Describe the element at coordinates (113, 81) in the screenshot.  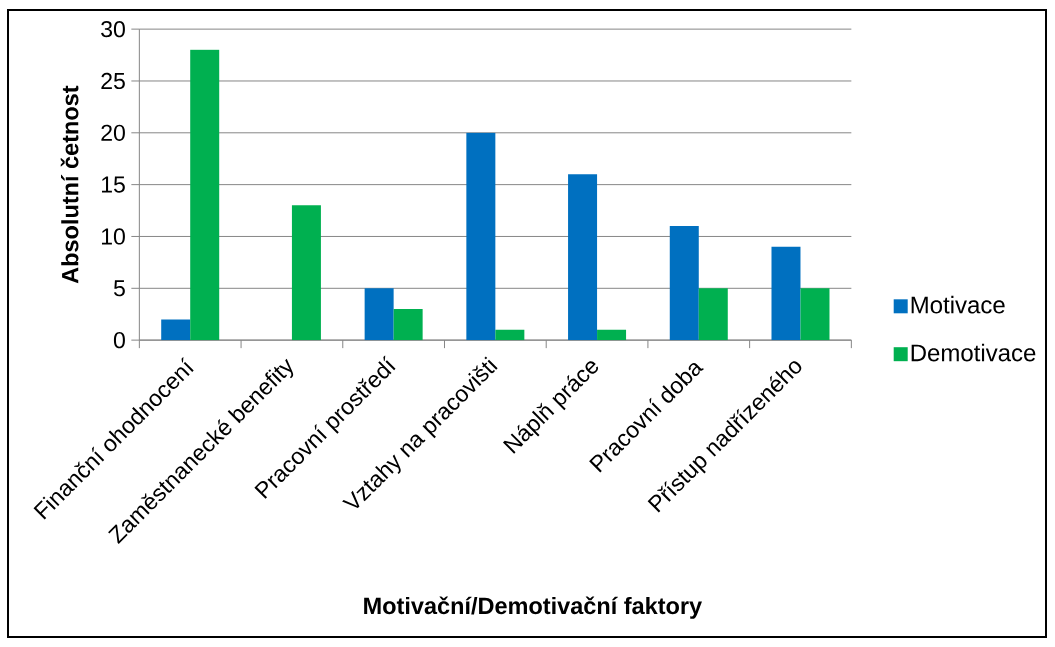
I see `y-tick-label: 25` at that location.